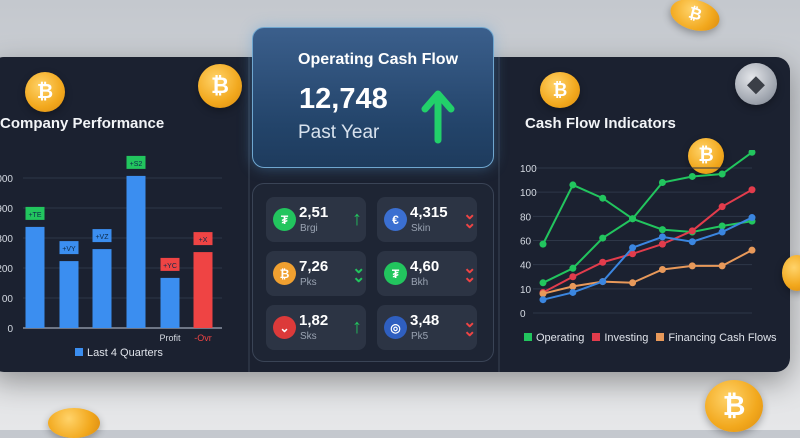 This screenshot has width=800, height=438. I want to click on y-tick-label: 80, so click(526, 217).